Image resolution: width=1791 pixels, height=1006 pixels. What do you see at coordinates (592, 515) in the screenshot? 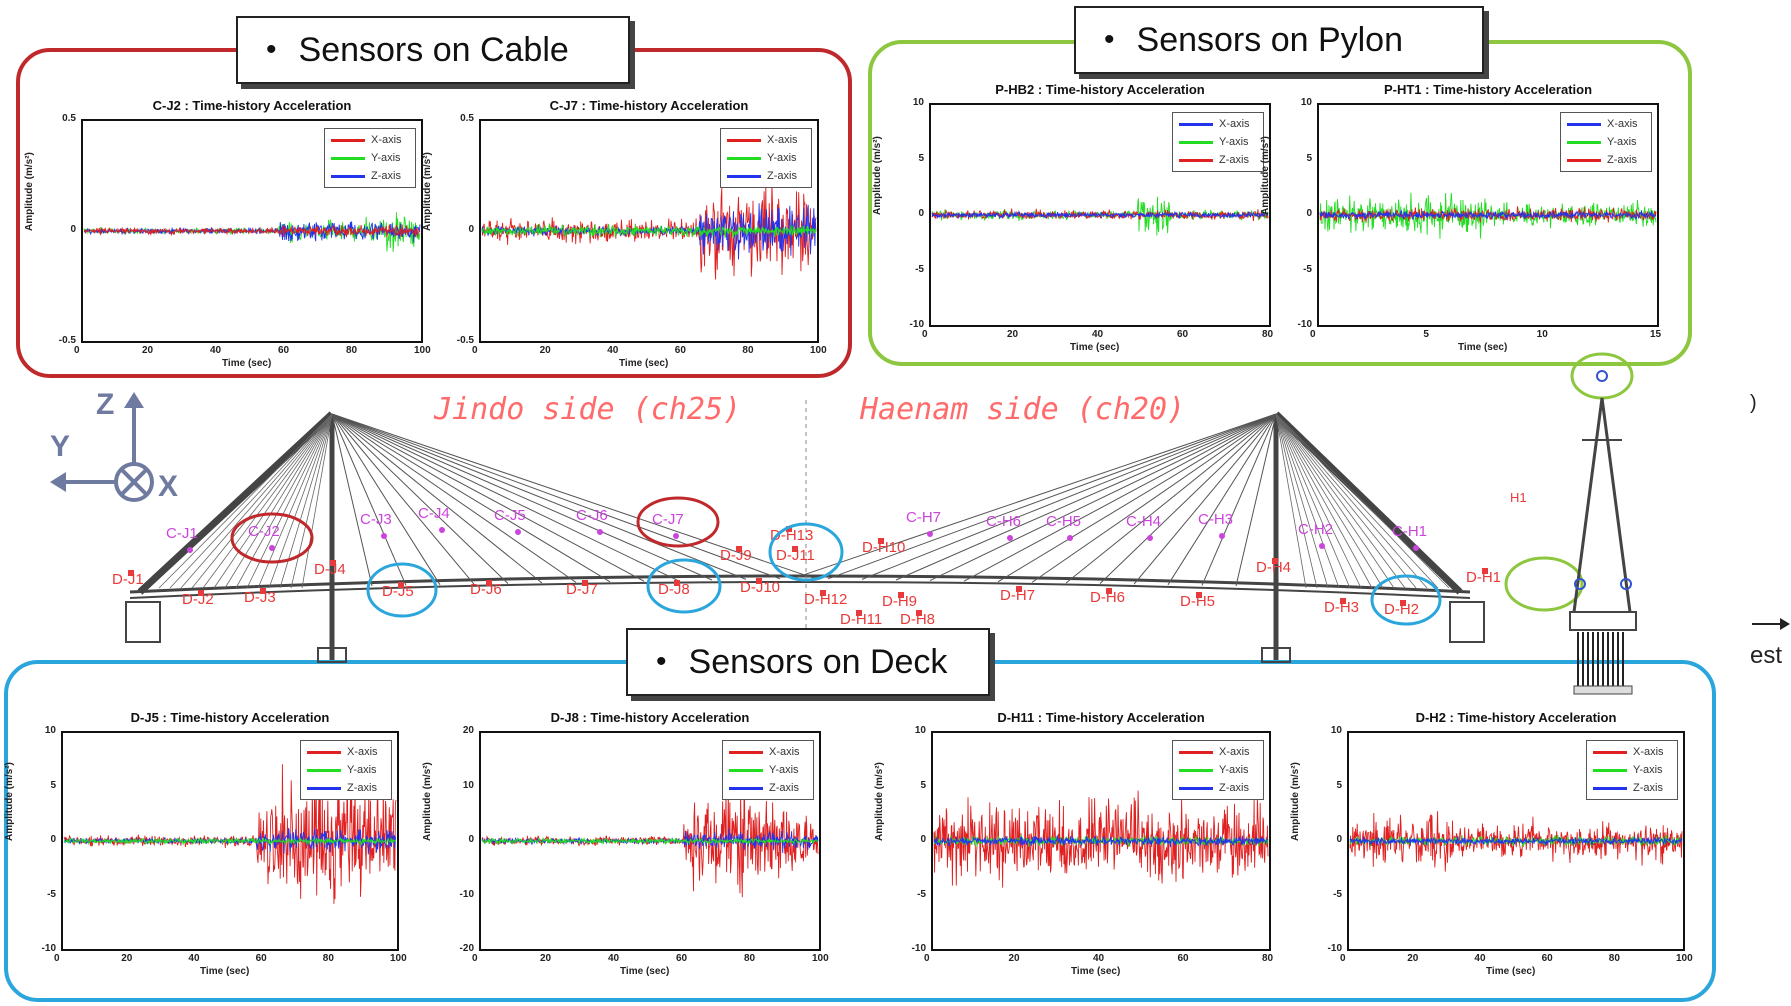
I see `cable-sensor-label: C-J6` at bounding box center [592, 515].